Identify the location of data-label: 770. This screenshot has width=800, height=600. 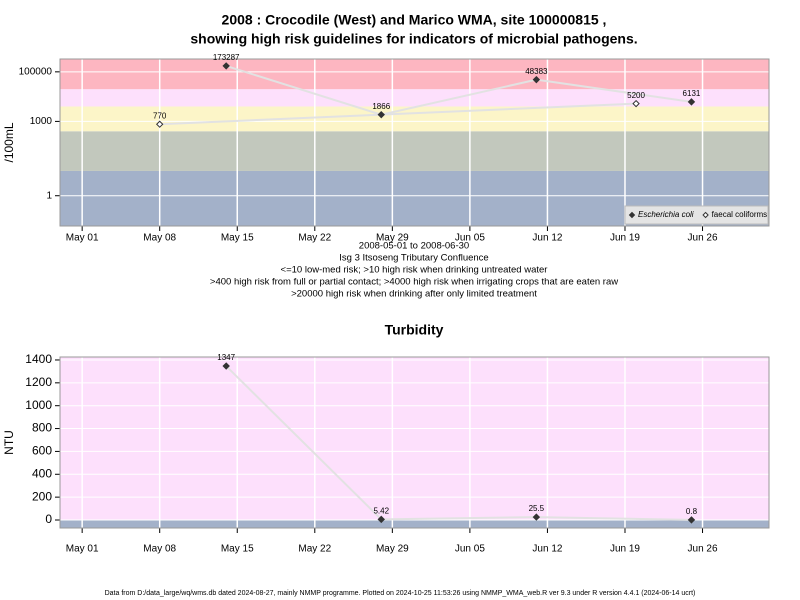
(160, 115).